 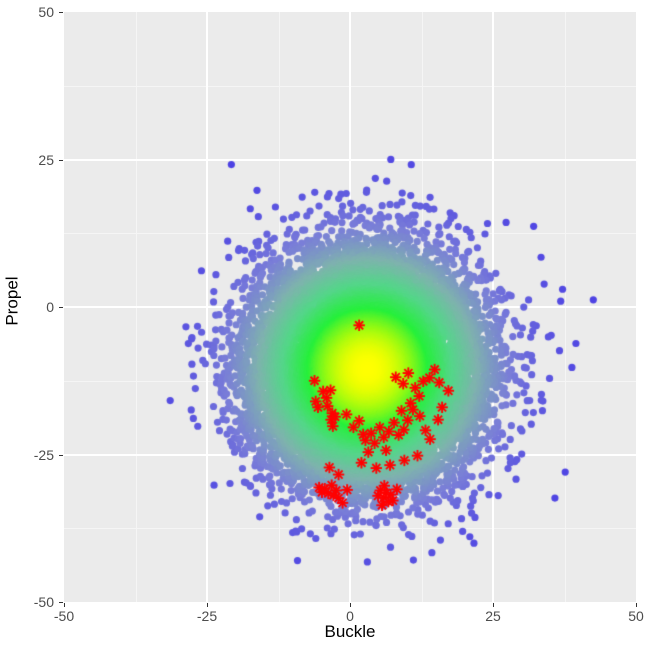 What do you see at coordinates (64, 616) in the screenshot?
I see `x-tick-label: -50` at bounding box center [64, 616].